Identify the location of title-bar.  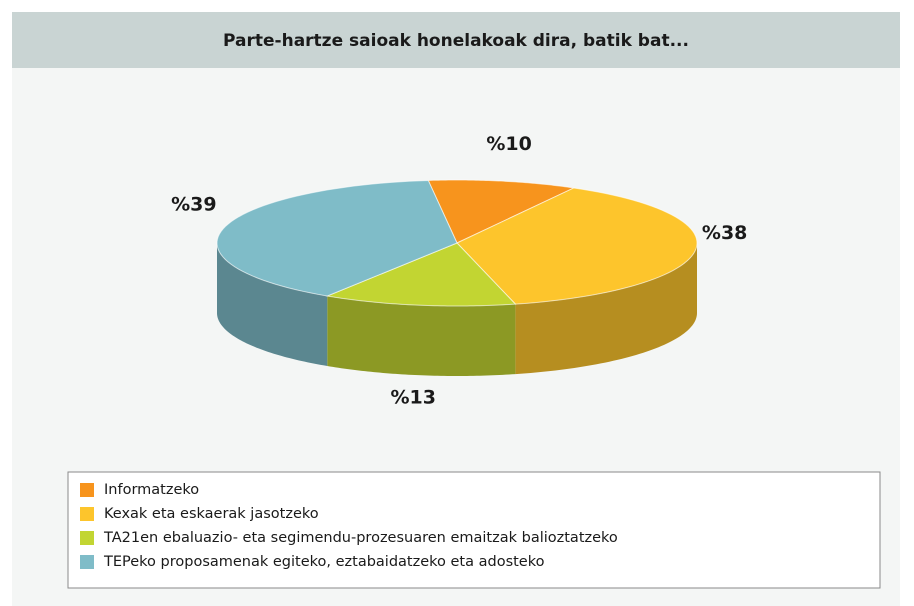
(456, 40).